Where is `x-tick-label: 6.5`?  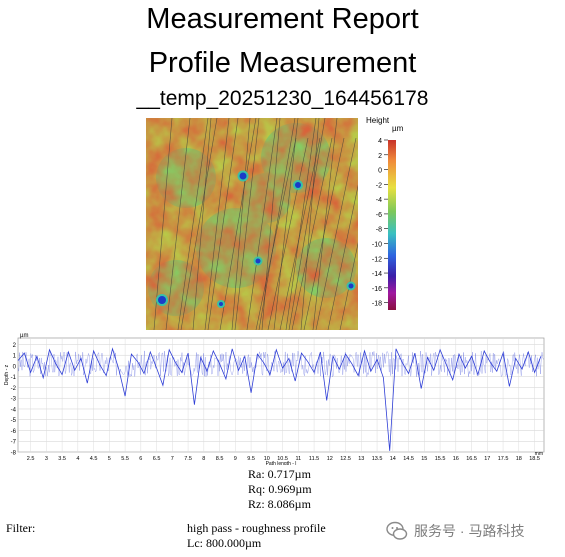 x-tick-label: 6.5 is located at coordinates (157, 459).